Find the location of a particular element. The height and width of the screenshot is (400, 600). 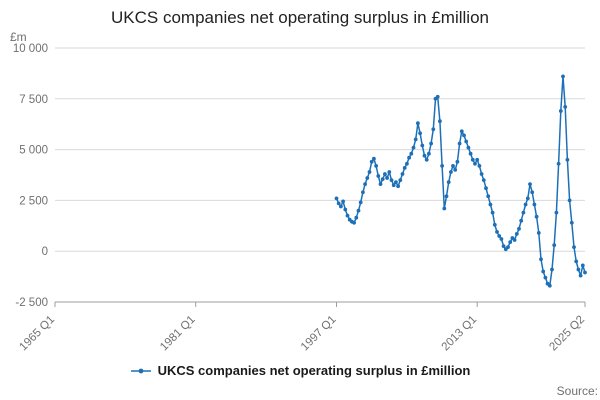

svg-text: 1997 Q1 is located at coordinates (319, 334).